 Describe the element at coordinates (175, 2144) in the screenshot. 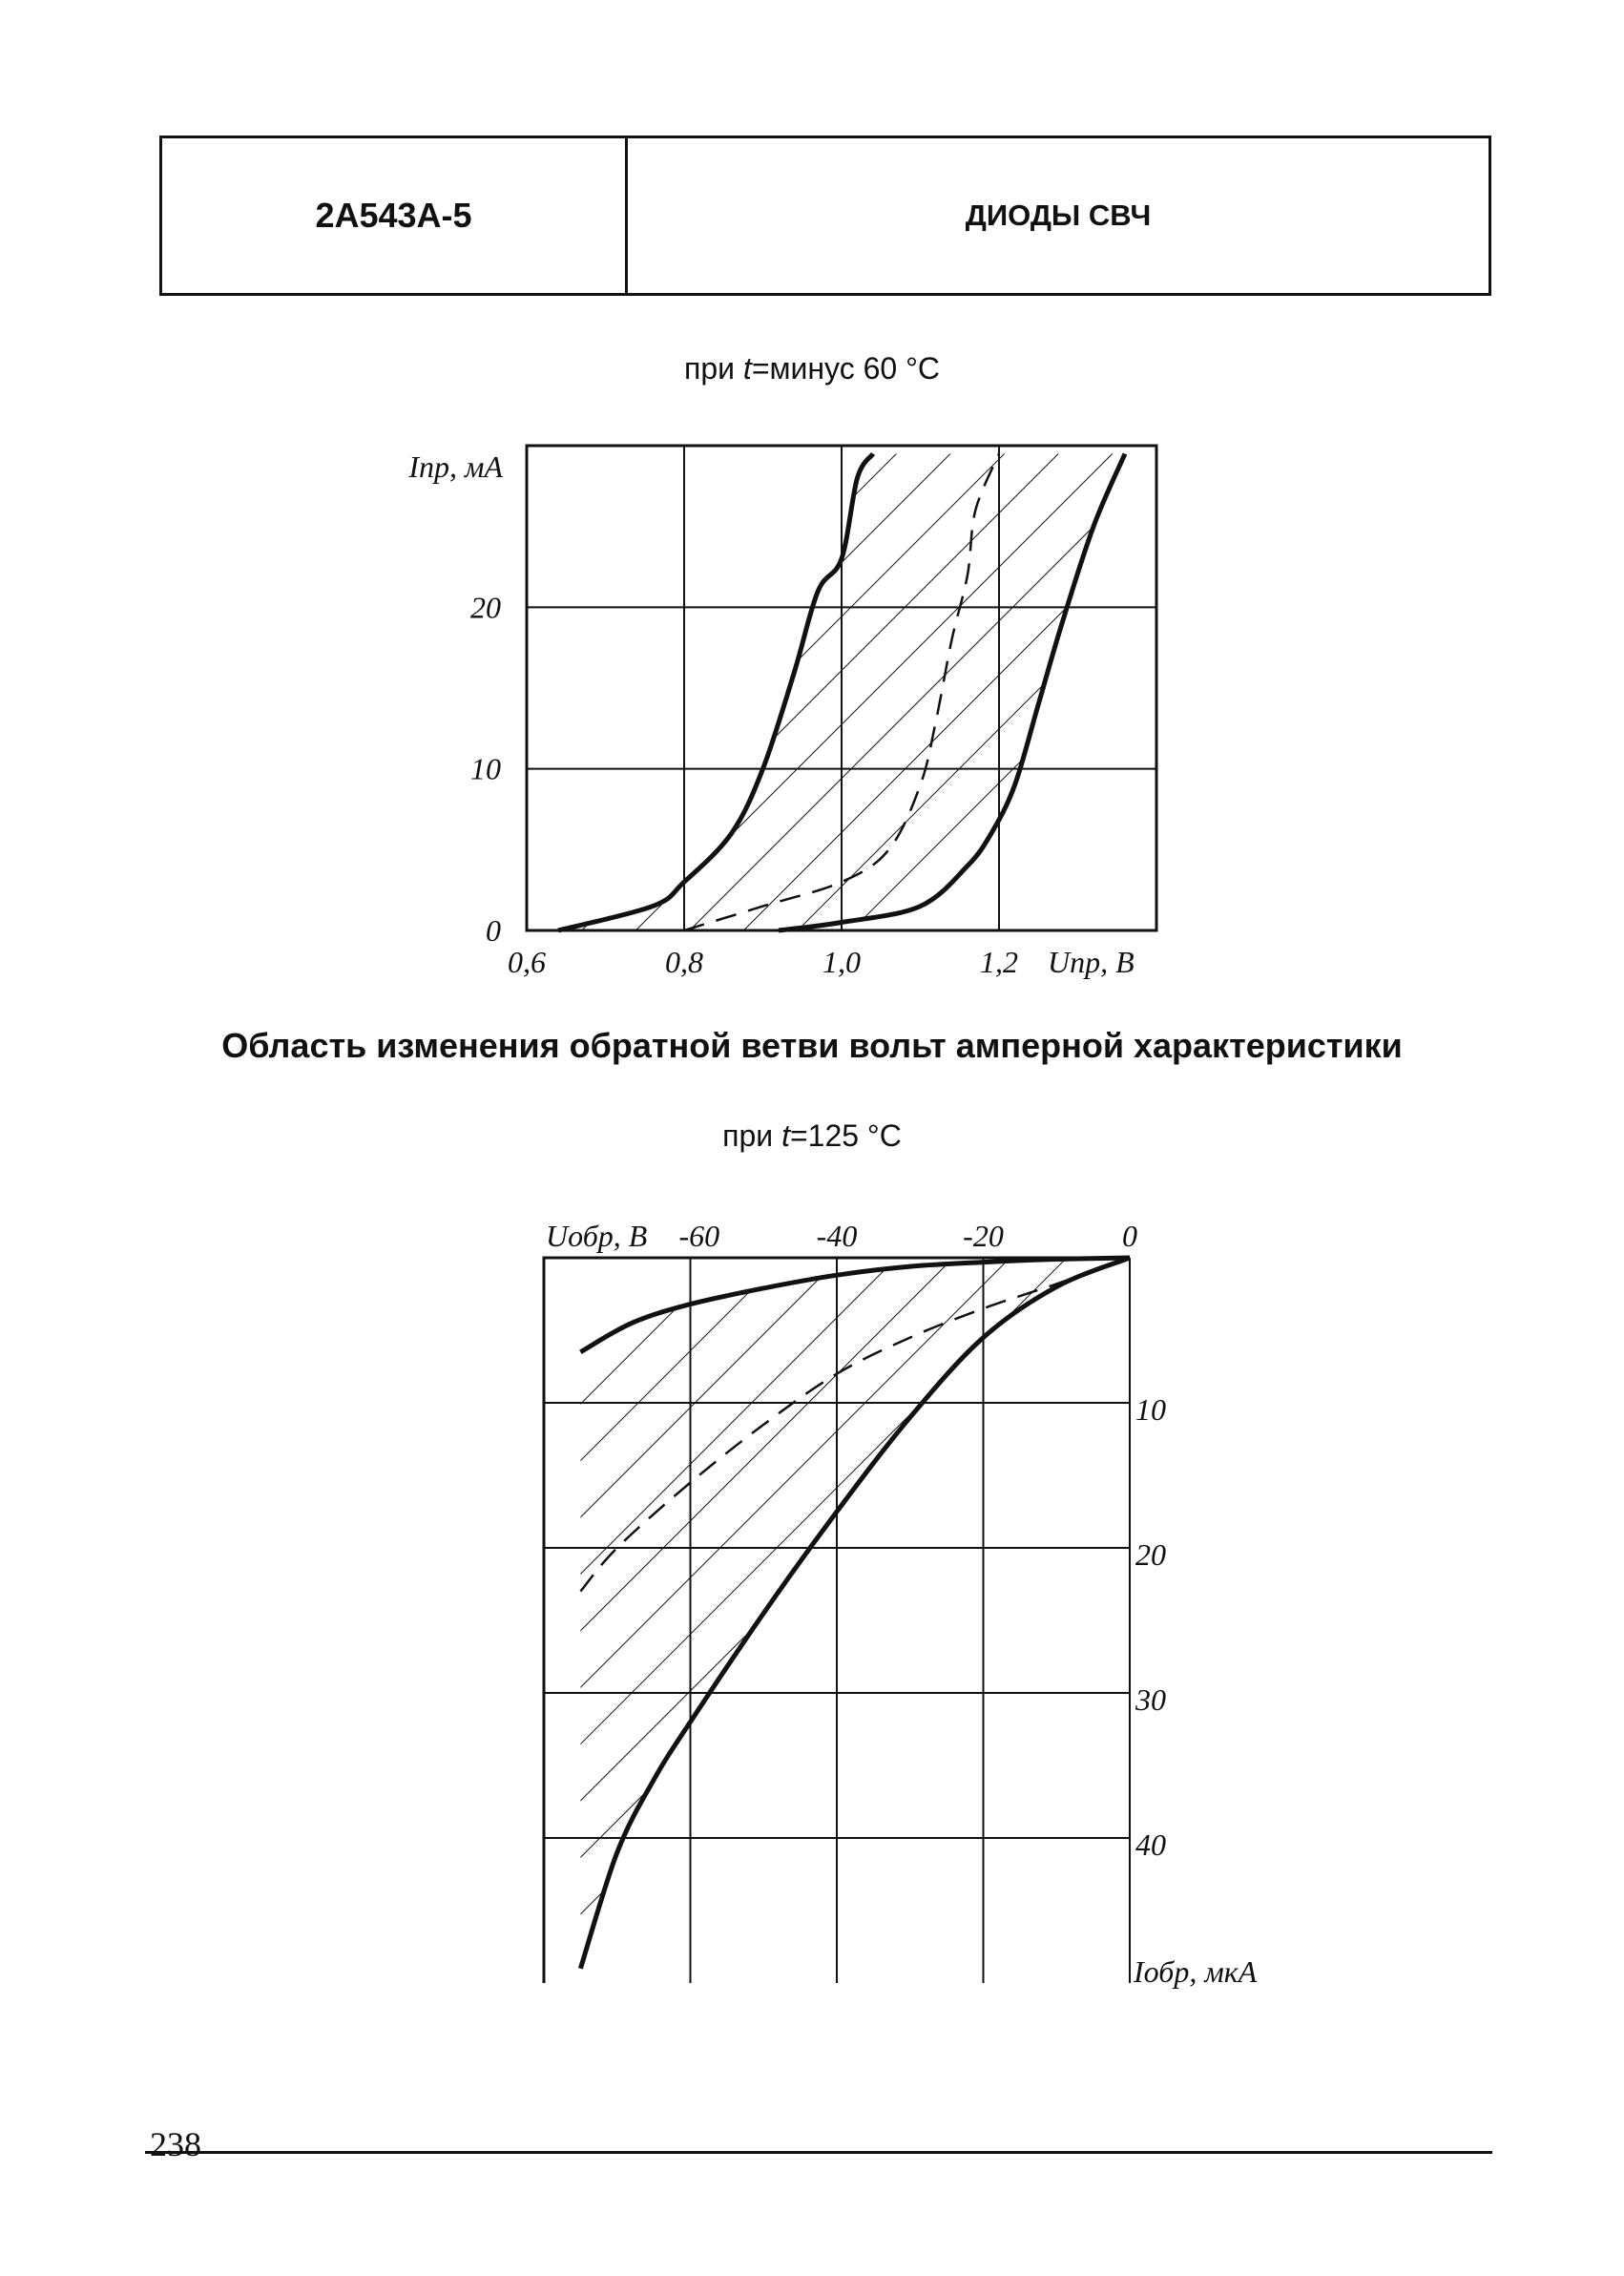

I see `page-number: 238` at that location.